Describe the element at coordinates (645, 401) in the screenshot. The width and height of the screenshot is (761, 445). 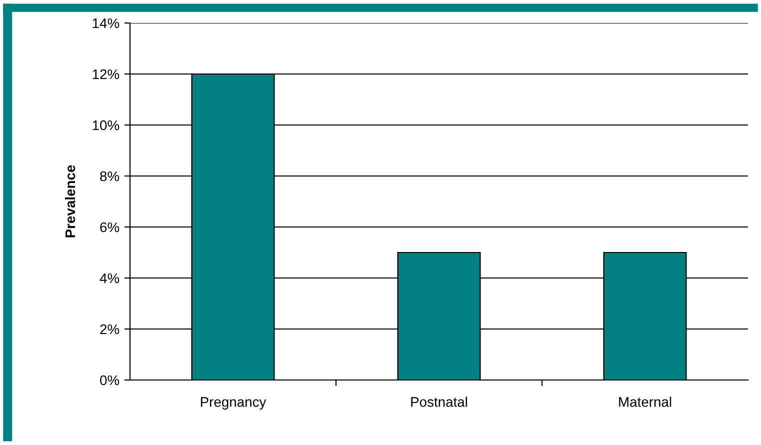
I see `x-tick-label: Maternal` at that location.